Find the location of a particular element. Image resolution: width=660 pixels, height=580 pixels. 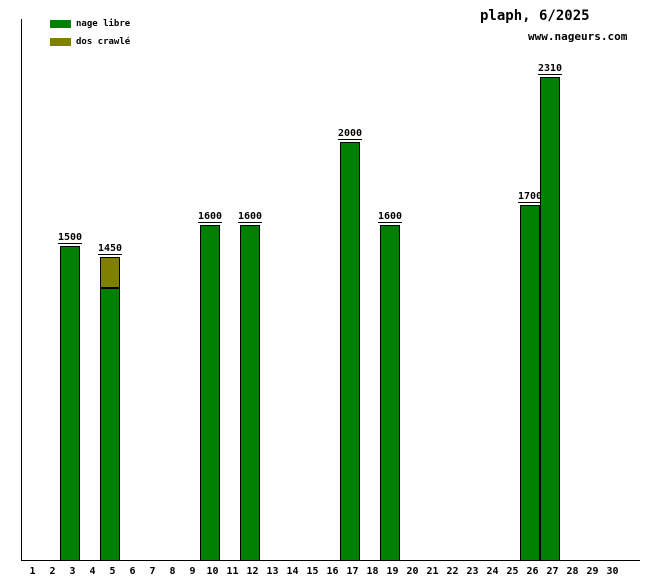

x-tick-label-8: 8 is located at coordinates (172, 571).